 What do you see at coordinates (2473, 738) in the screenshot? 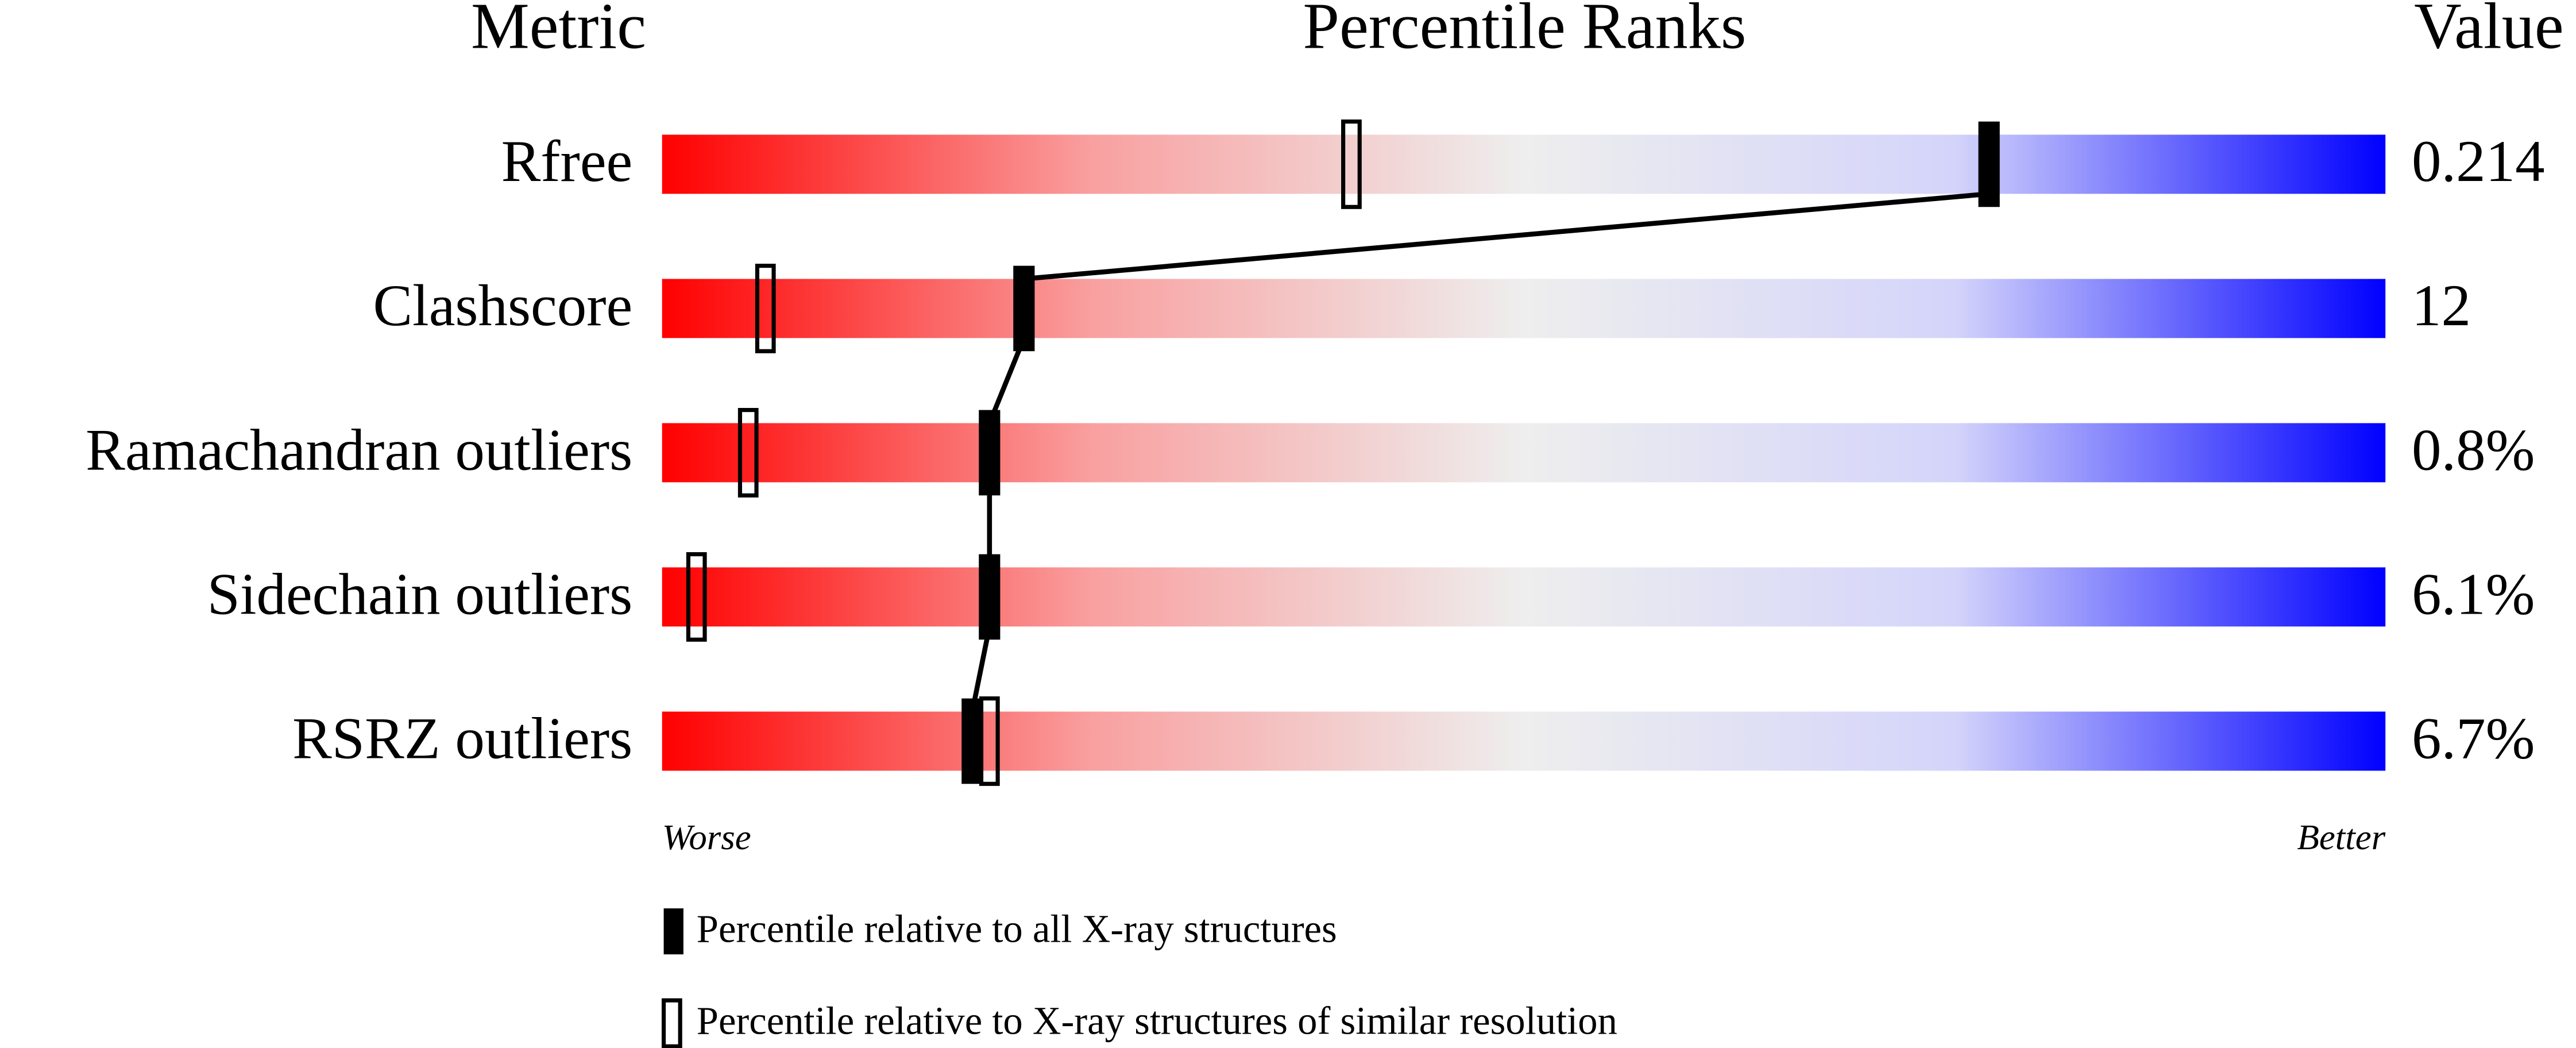
I see `metric-value: 6.7%` at bounding box center [2473, 738].